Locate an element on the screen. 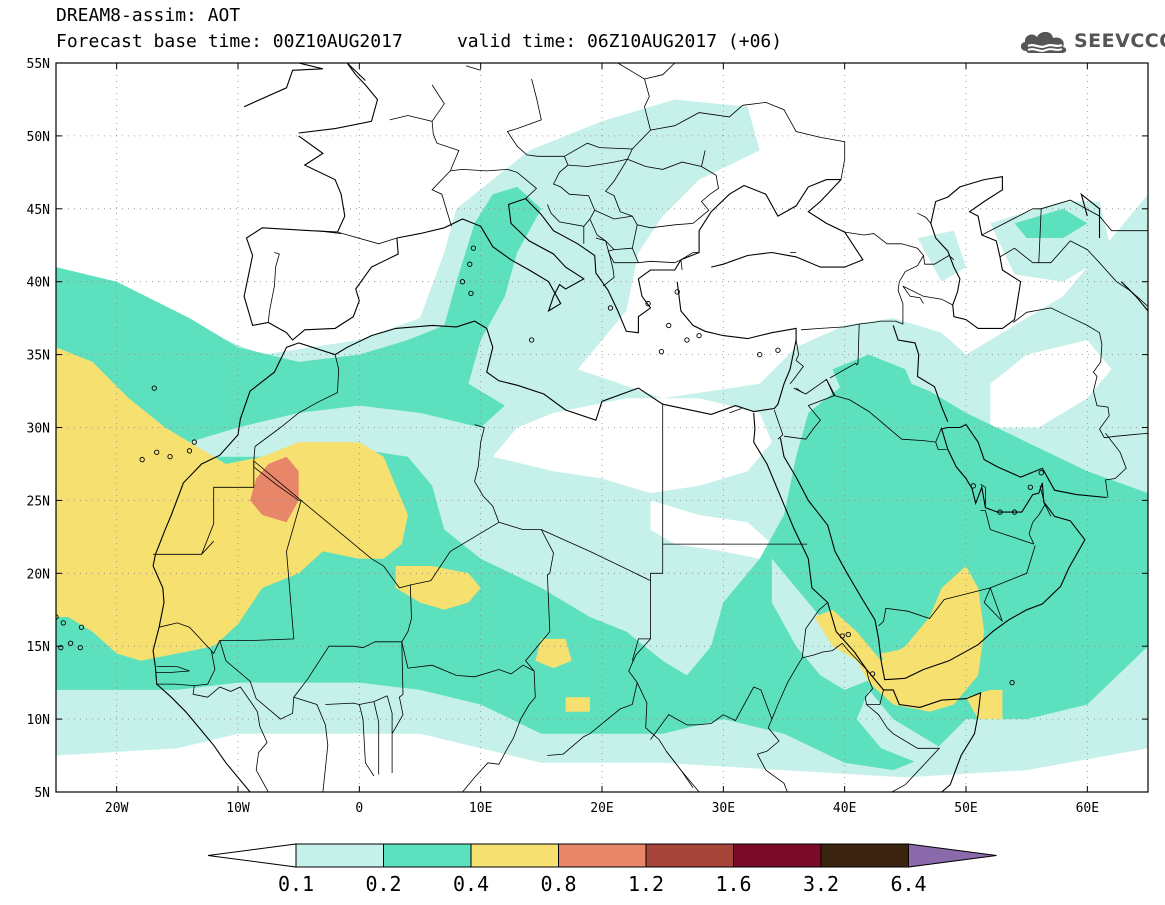  logo-text: SEEVCCC is located at coordinates (1119, 41).